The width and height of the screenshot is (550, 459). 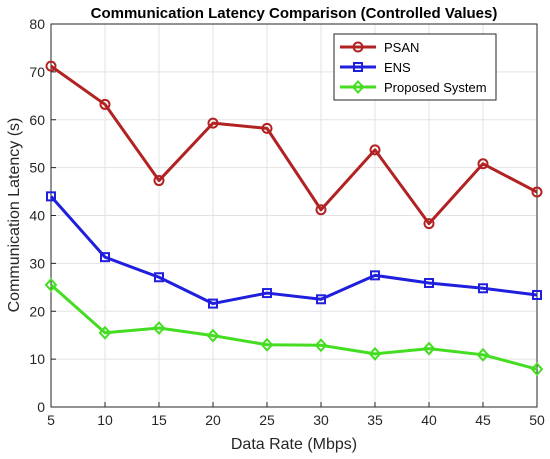 I want to click on y-tick-label: 50, so click(x=37, y=168).